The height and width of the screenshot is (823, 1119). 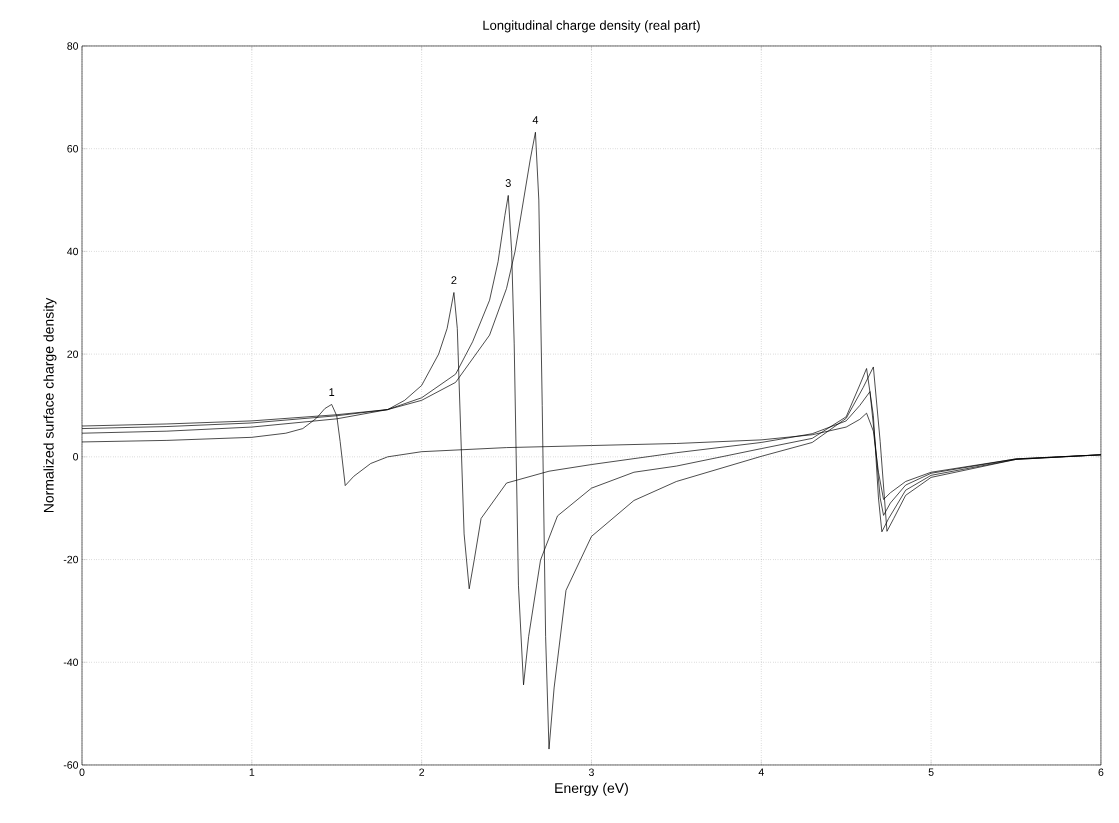 I want to click on x-tick-label: 1, so click(x=252, y=772).